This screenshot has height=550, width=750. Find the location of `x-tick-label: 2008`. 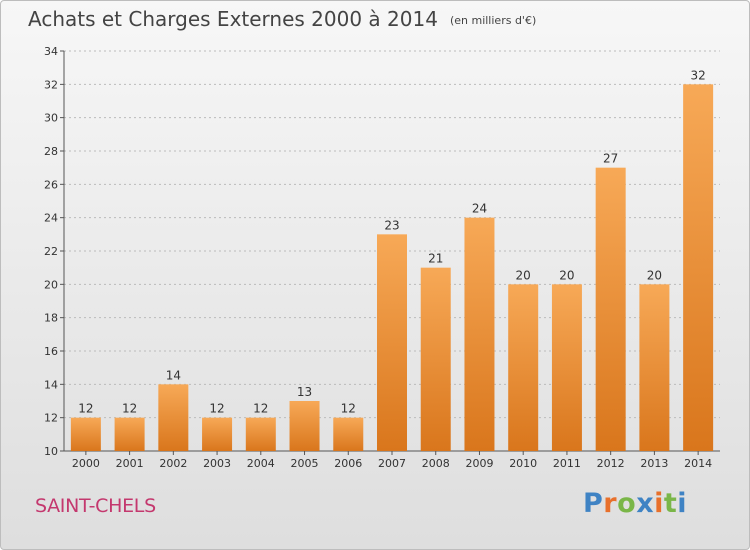

x-tick-label: 2008 is located at coordinates (436, 463).